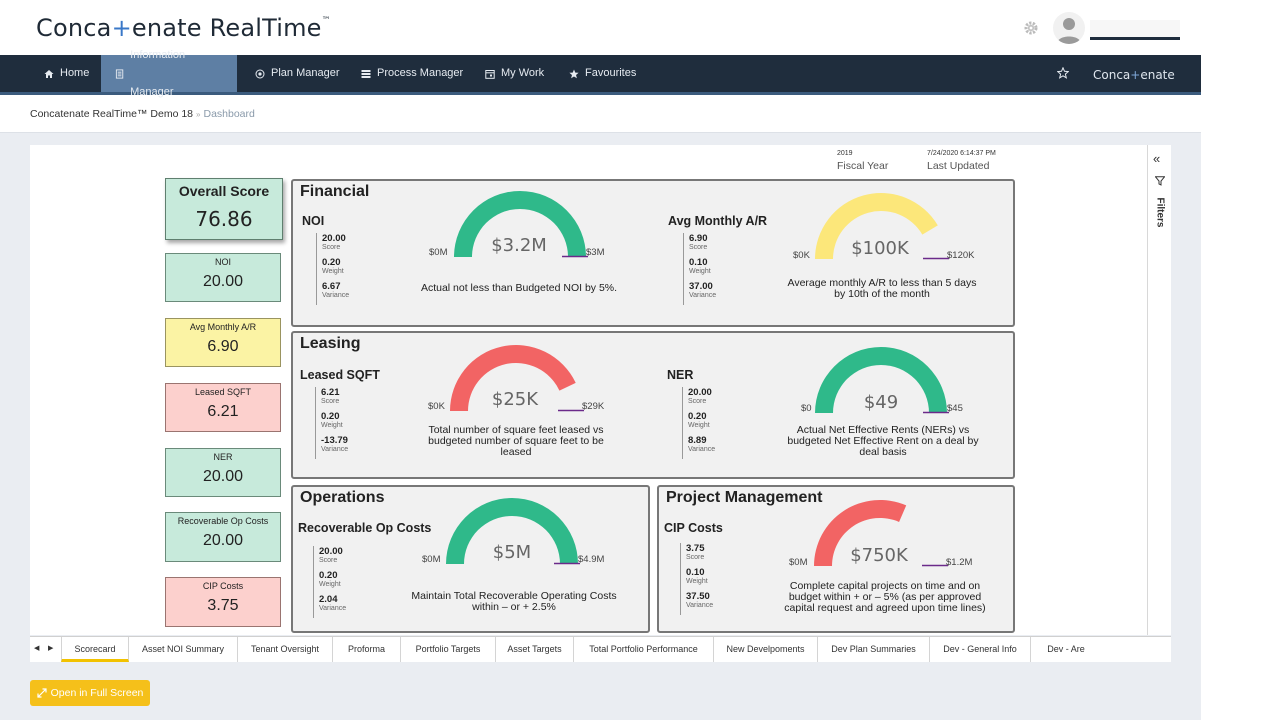 Image resolution: width=1280 pixels, height=720 pixels. Describe the element at coordinates (611, 73) in the screenshot. I see `nav-favourites-label: Favourites` at that location.